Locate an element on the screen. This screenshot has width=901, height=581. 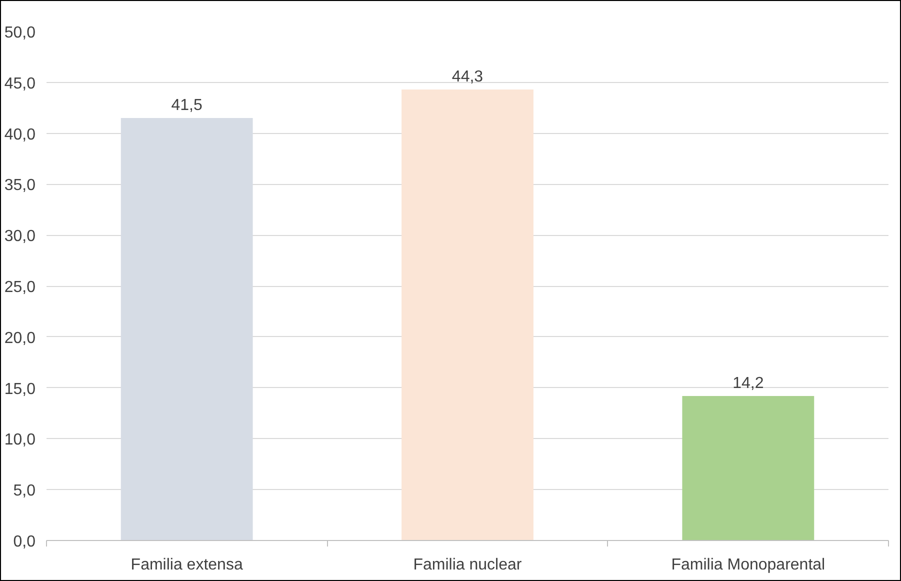
y-tick-label: 25,0 is located at coordinates (20, 287).